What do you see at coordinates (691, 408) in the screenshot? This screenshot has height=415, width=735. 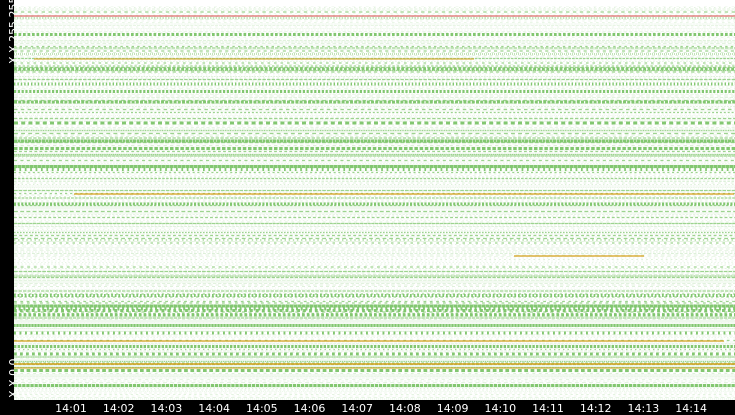 I see `x-tick-label: 14:14` at bounding box center [691, 408].